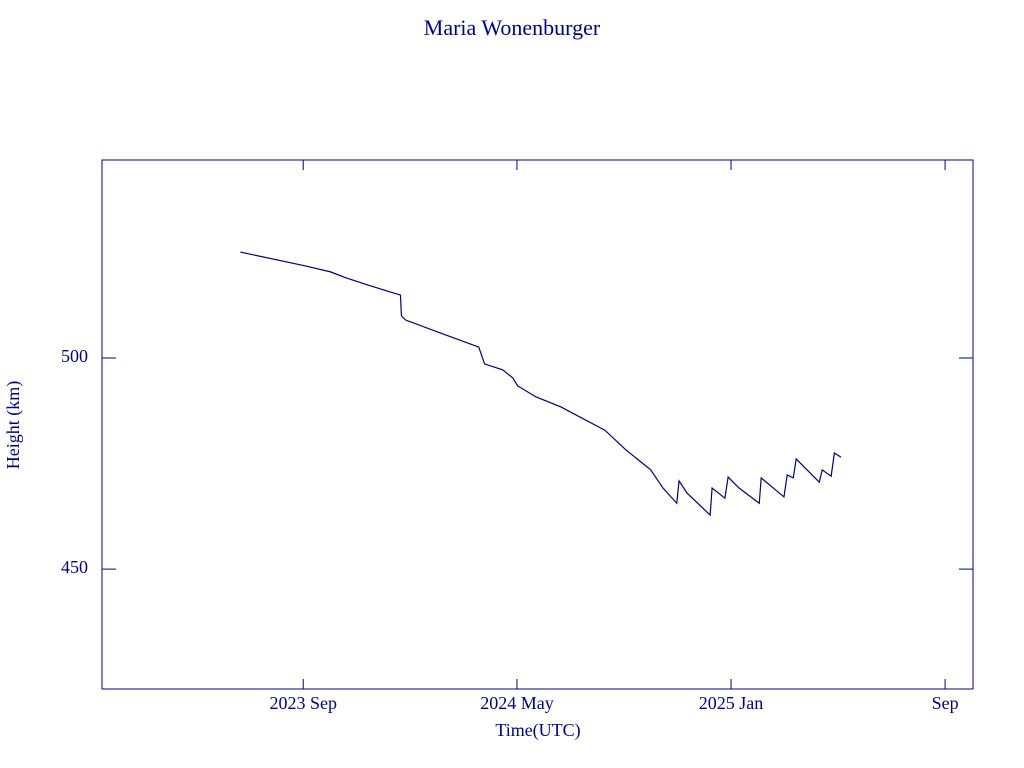 The image size is (1024, 768). What do you see at coordinates (945, 703) in the screenshot?
I see `x-tick-label: Sep` at bounding box center [945, 703].